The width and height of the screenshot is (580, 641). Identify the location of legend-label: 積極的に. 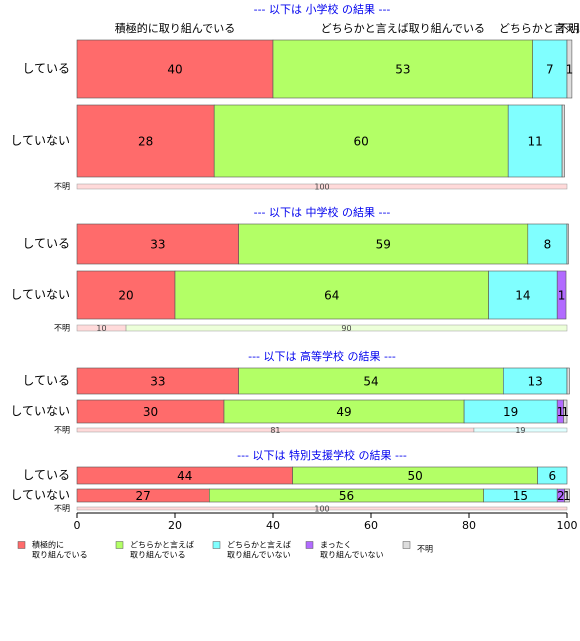
(48, 545).